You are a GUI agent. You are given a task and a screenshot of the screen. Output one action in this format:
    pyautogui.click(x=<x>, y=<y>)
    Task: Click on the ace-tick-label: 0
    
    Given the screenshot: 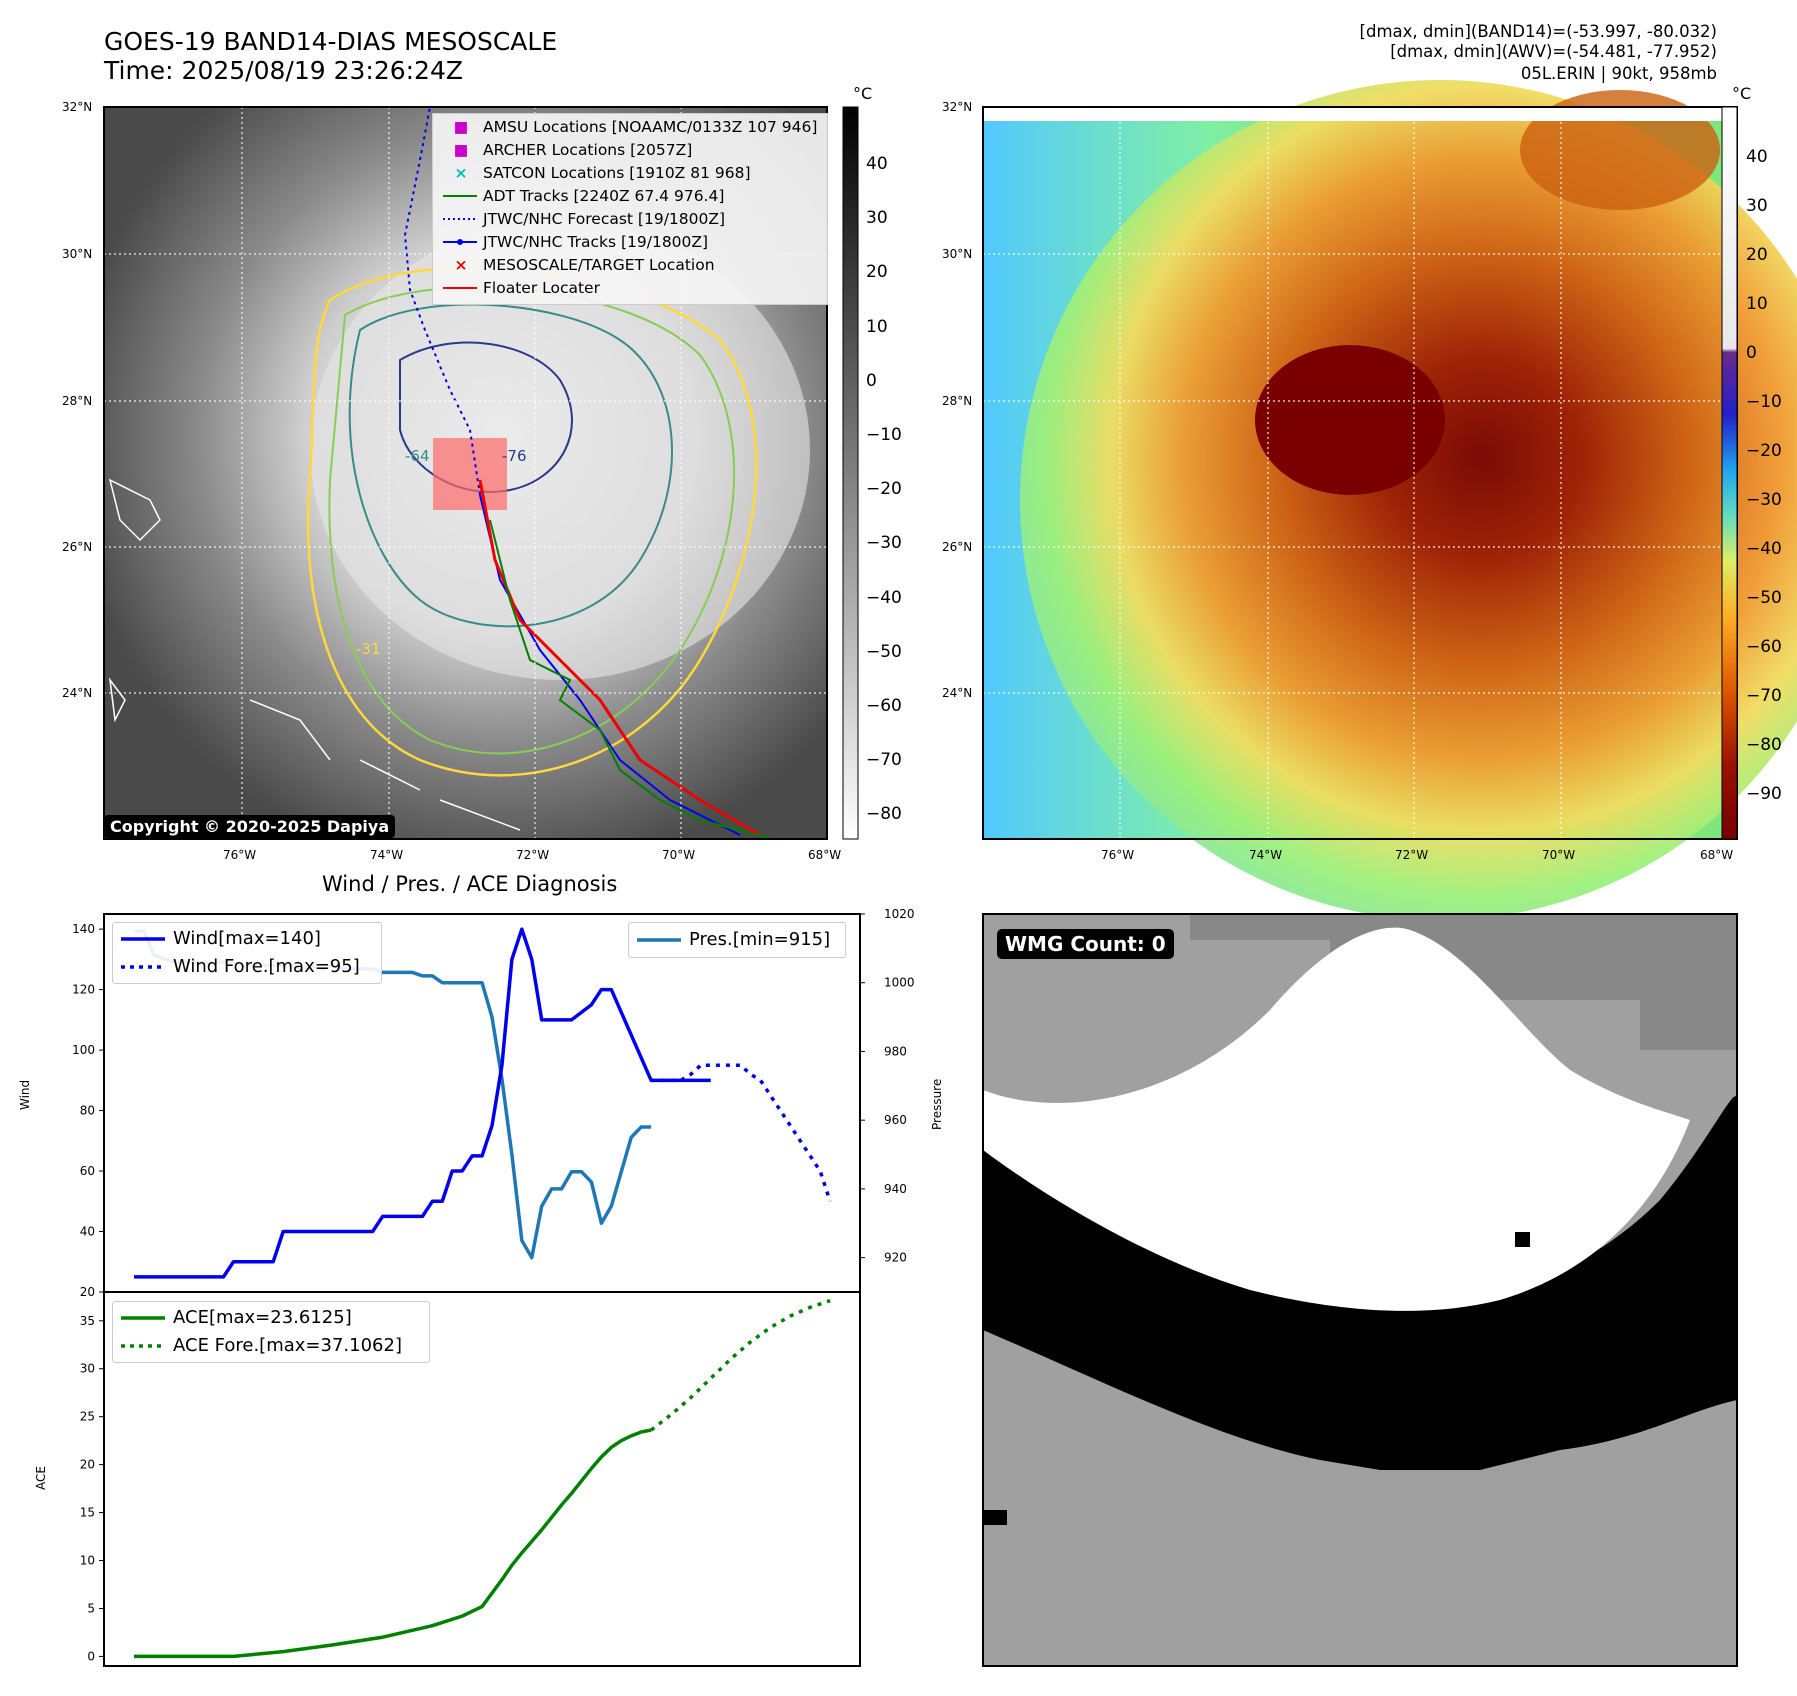 What is the action you would take?
    pyautogui.click(x=91, y=1656)
    